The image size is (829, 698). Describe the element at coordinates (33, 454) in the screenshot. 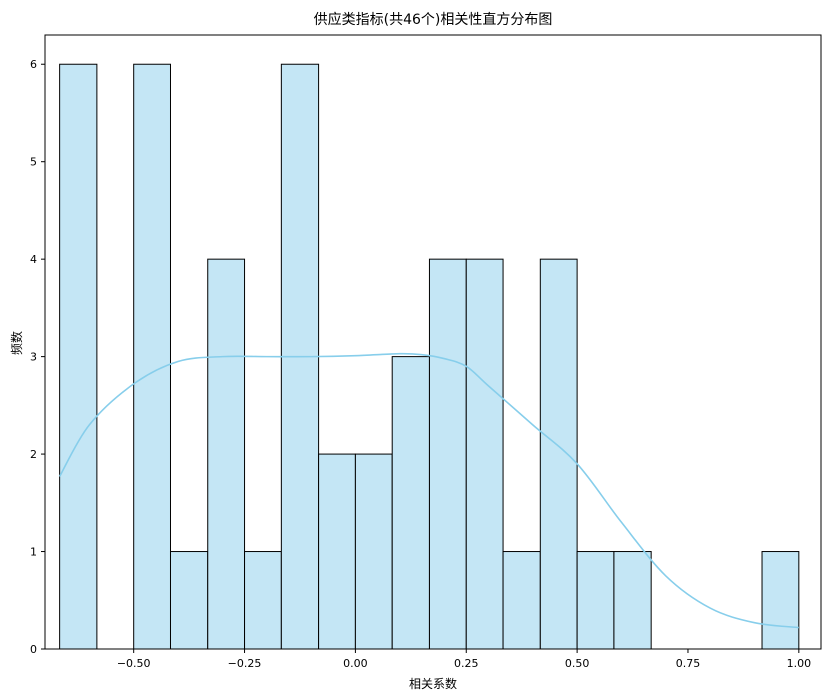

I see `y-tick-label: 2` at that location.